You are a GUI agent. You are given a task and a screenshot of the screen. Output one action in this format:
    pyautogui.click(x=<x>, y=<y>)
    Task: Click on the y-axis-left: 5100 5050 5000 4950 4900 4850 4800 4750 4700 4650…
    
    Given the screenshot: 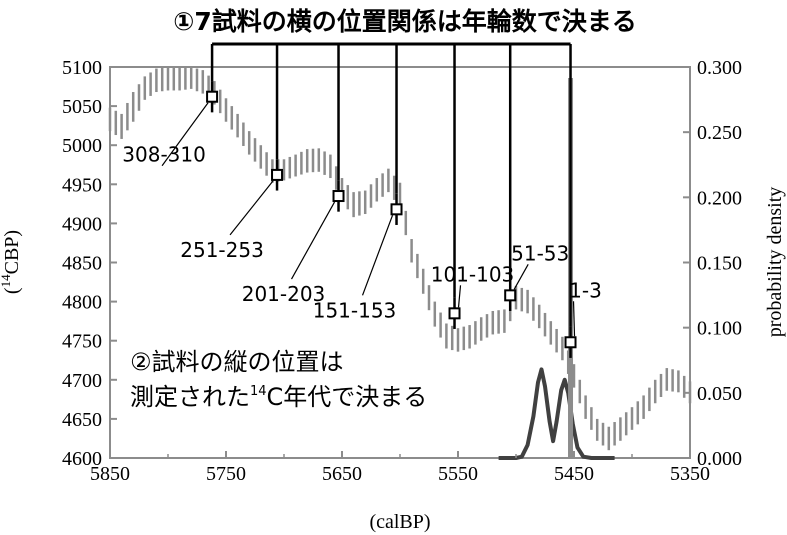 What is the action you would take?
    pyautogui.click(x=89, y=263)
    